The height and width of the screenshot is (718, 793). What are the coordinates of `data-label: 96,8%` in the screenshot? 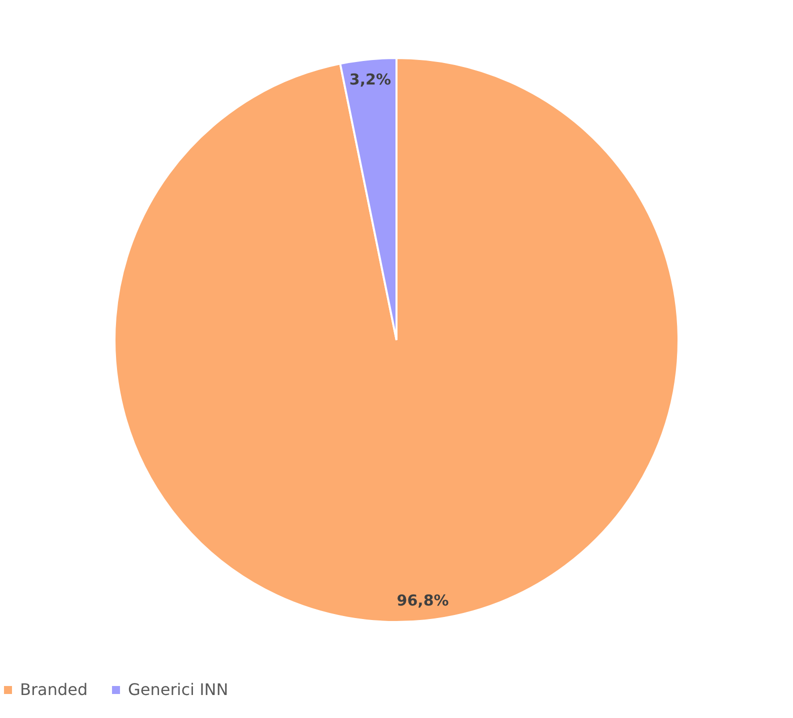 It's located at (422, 601).